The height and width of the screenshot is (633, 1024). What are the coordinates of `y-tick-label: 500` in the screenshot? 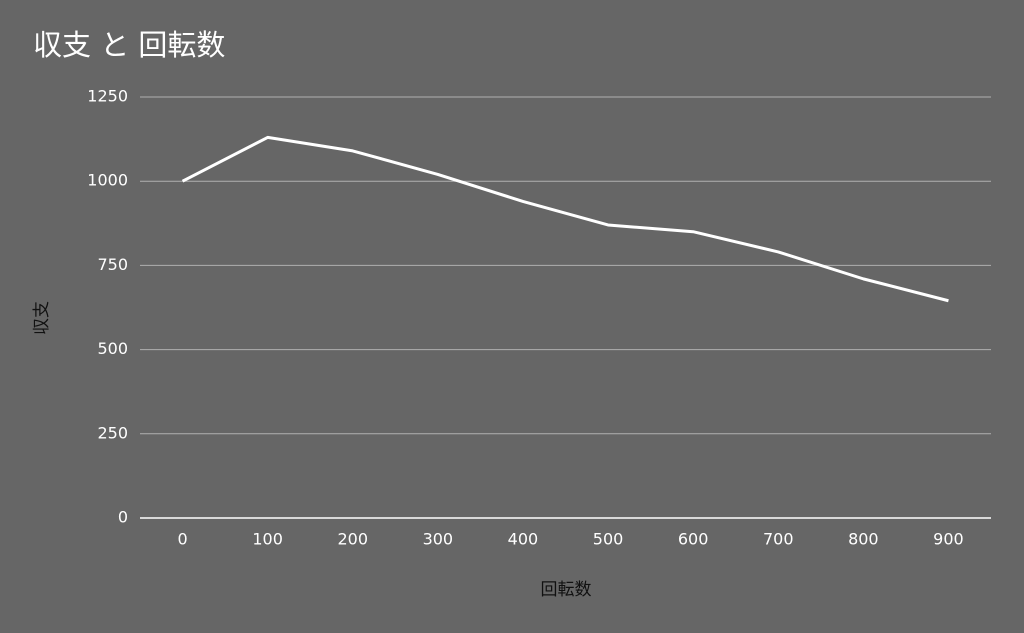 It's located at (112, 348).